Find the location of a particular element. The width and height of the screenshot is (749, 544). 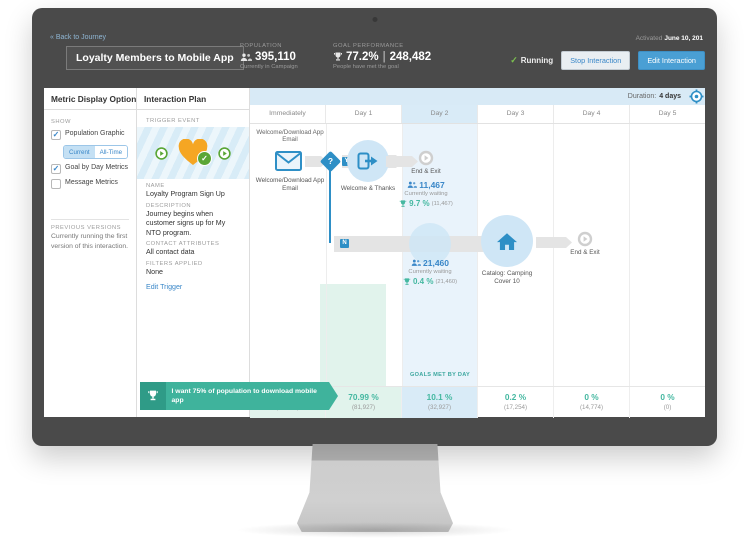

column-header-immediately: Immediately is located at coordinates (288, 114).